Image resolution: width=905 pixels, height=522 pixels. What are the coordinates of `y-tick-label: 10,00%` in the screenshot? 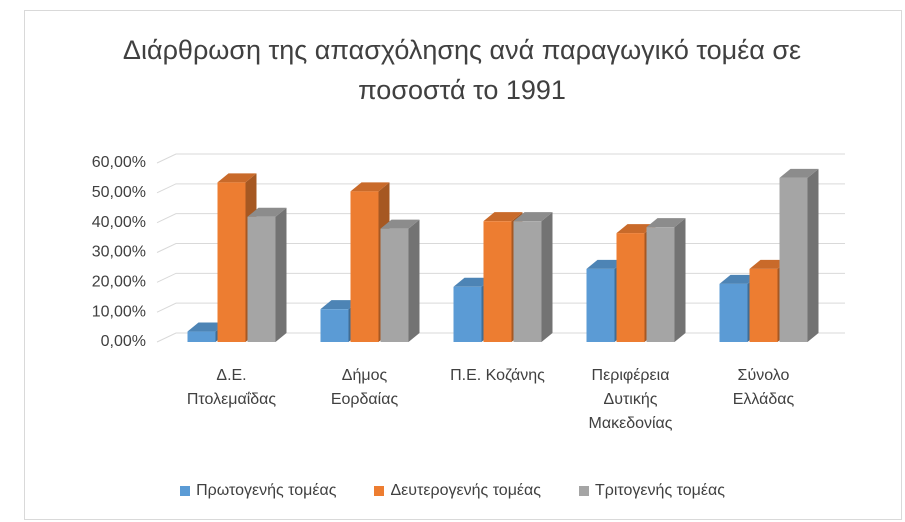 It's located at (119, 311).